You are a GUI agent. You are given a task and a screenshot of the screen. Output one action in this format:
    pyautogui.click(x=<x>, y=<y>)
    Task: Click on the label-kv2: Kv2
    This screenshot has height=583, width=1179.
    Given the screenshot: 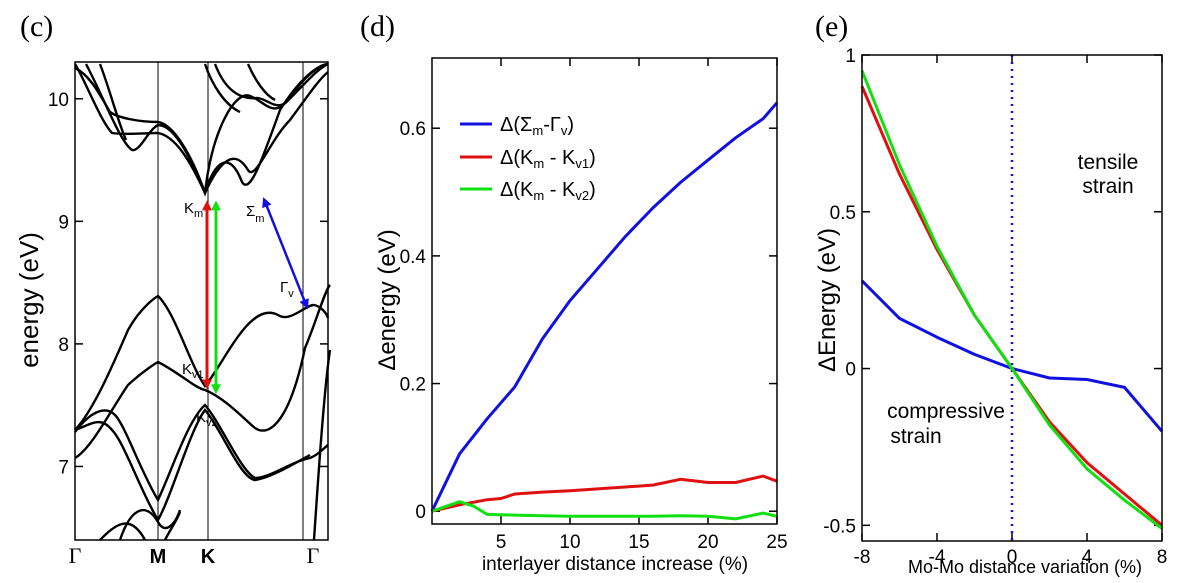 What is the action you would take?
    pyautogui.click(x=207, y=419)
    